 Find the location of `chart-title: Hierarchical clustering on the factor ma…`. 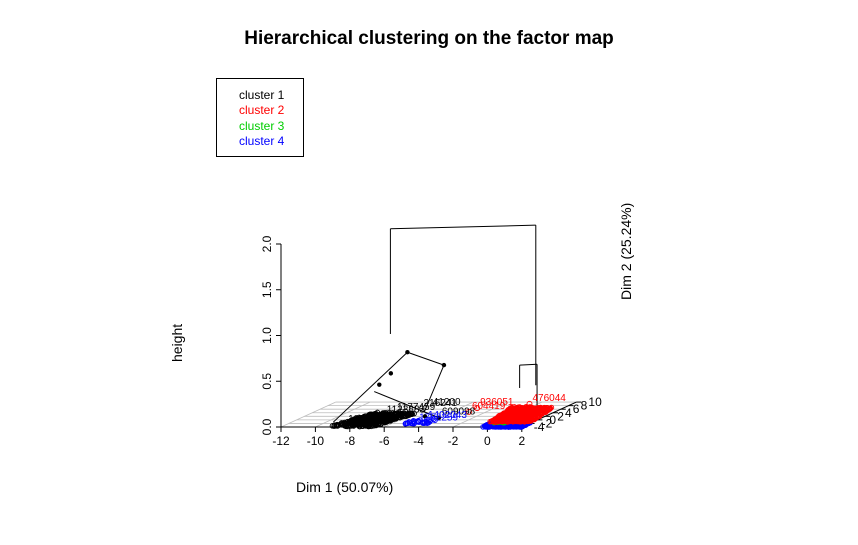

chart-title: Hierarchical clustering on the factor ma… is located at coordinates (429, 38).